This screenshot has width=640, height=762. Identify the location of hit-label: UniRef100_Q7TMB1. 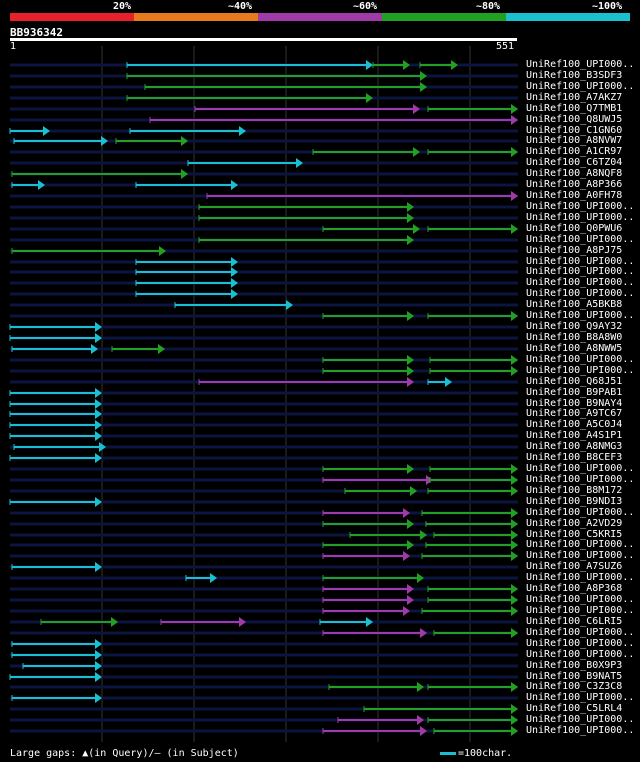
(574, 108).